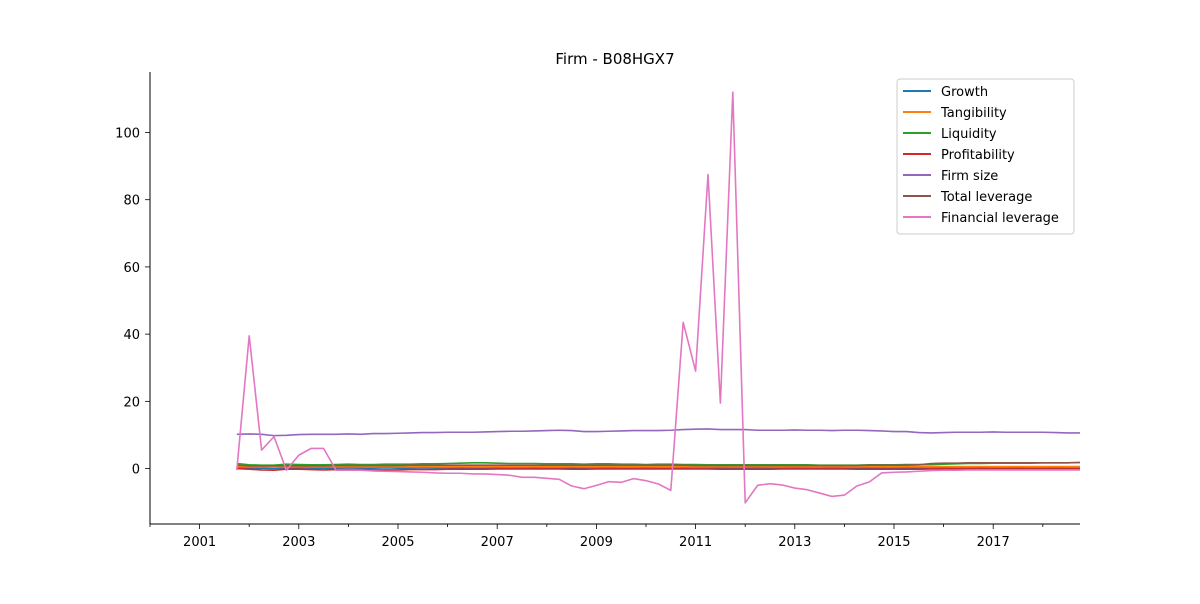  Describe the element at coordinates (127, 133) in the screenshot. I see `y-tick-label: 100` at that location.